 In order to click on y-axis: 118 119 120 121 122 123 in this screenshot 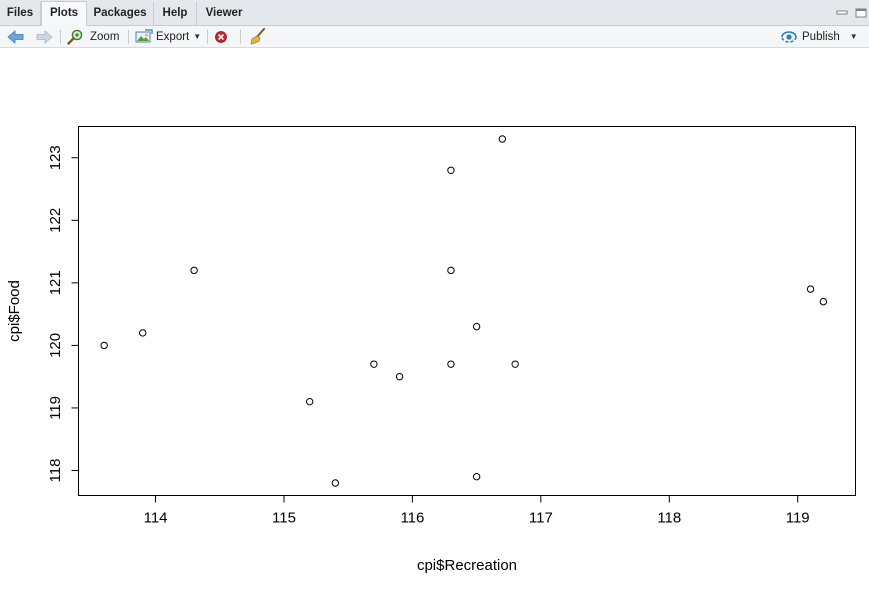, I will do `click(63, 313)`.